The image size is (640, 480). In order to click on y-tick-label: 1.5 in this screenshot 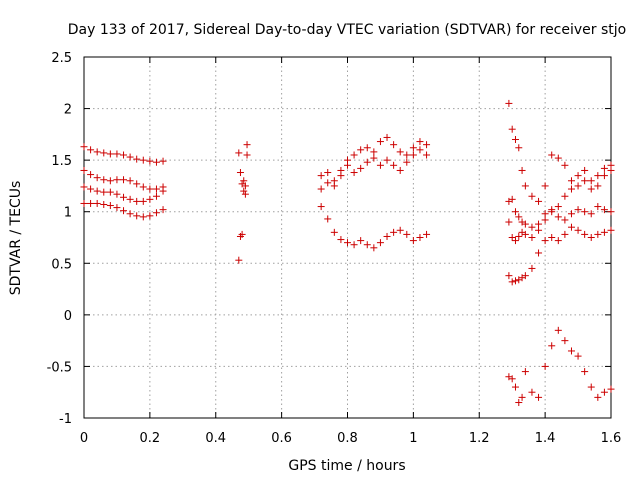, I will do `click(61, 161)`.